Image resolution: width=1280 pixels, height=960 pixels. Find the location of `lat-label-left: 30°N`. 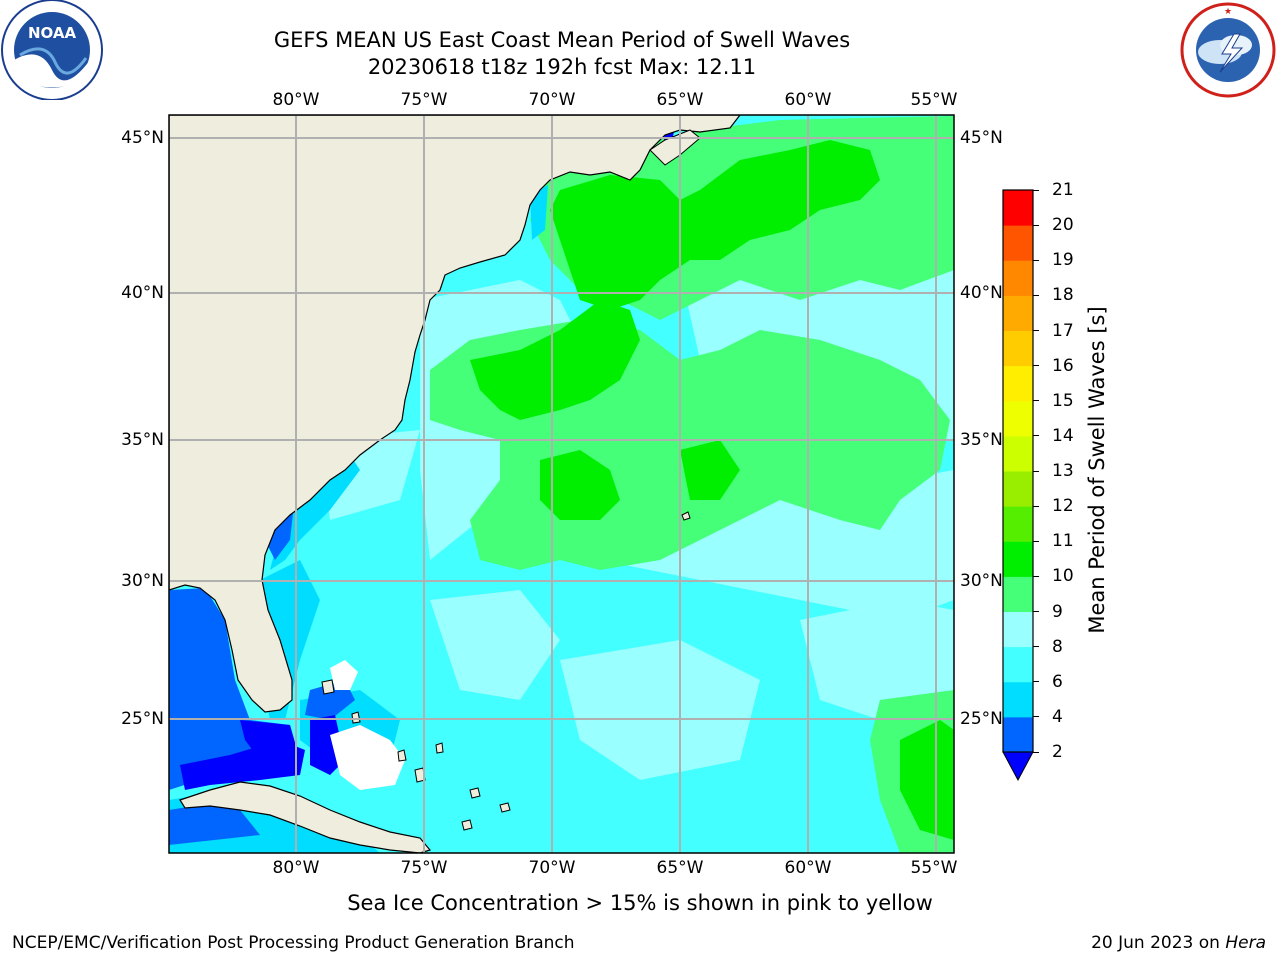

lat-label-left: 30°N is located at coordinates (142, 581).